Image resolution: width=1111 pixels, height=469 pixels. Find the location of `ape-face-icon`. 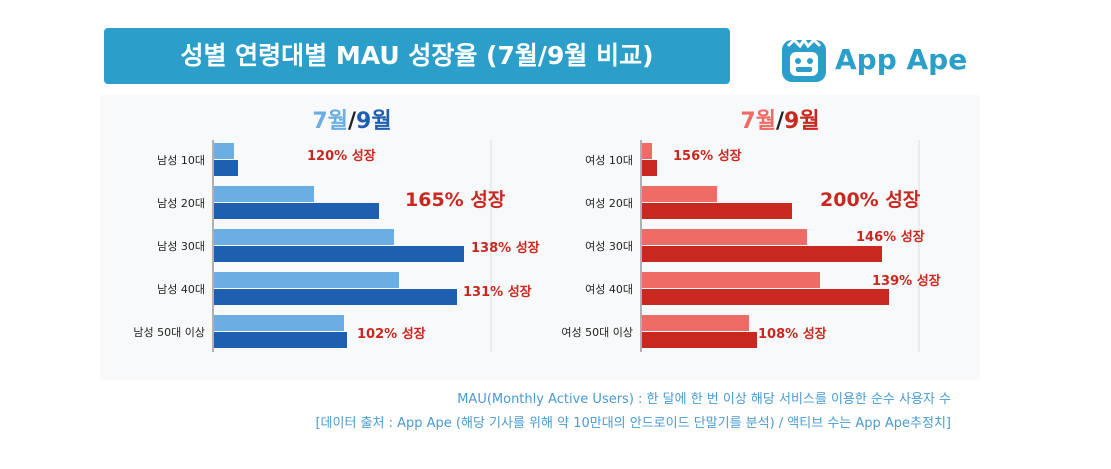

ape-face-icon is located at coordinates (804, 59).